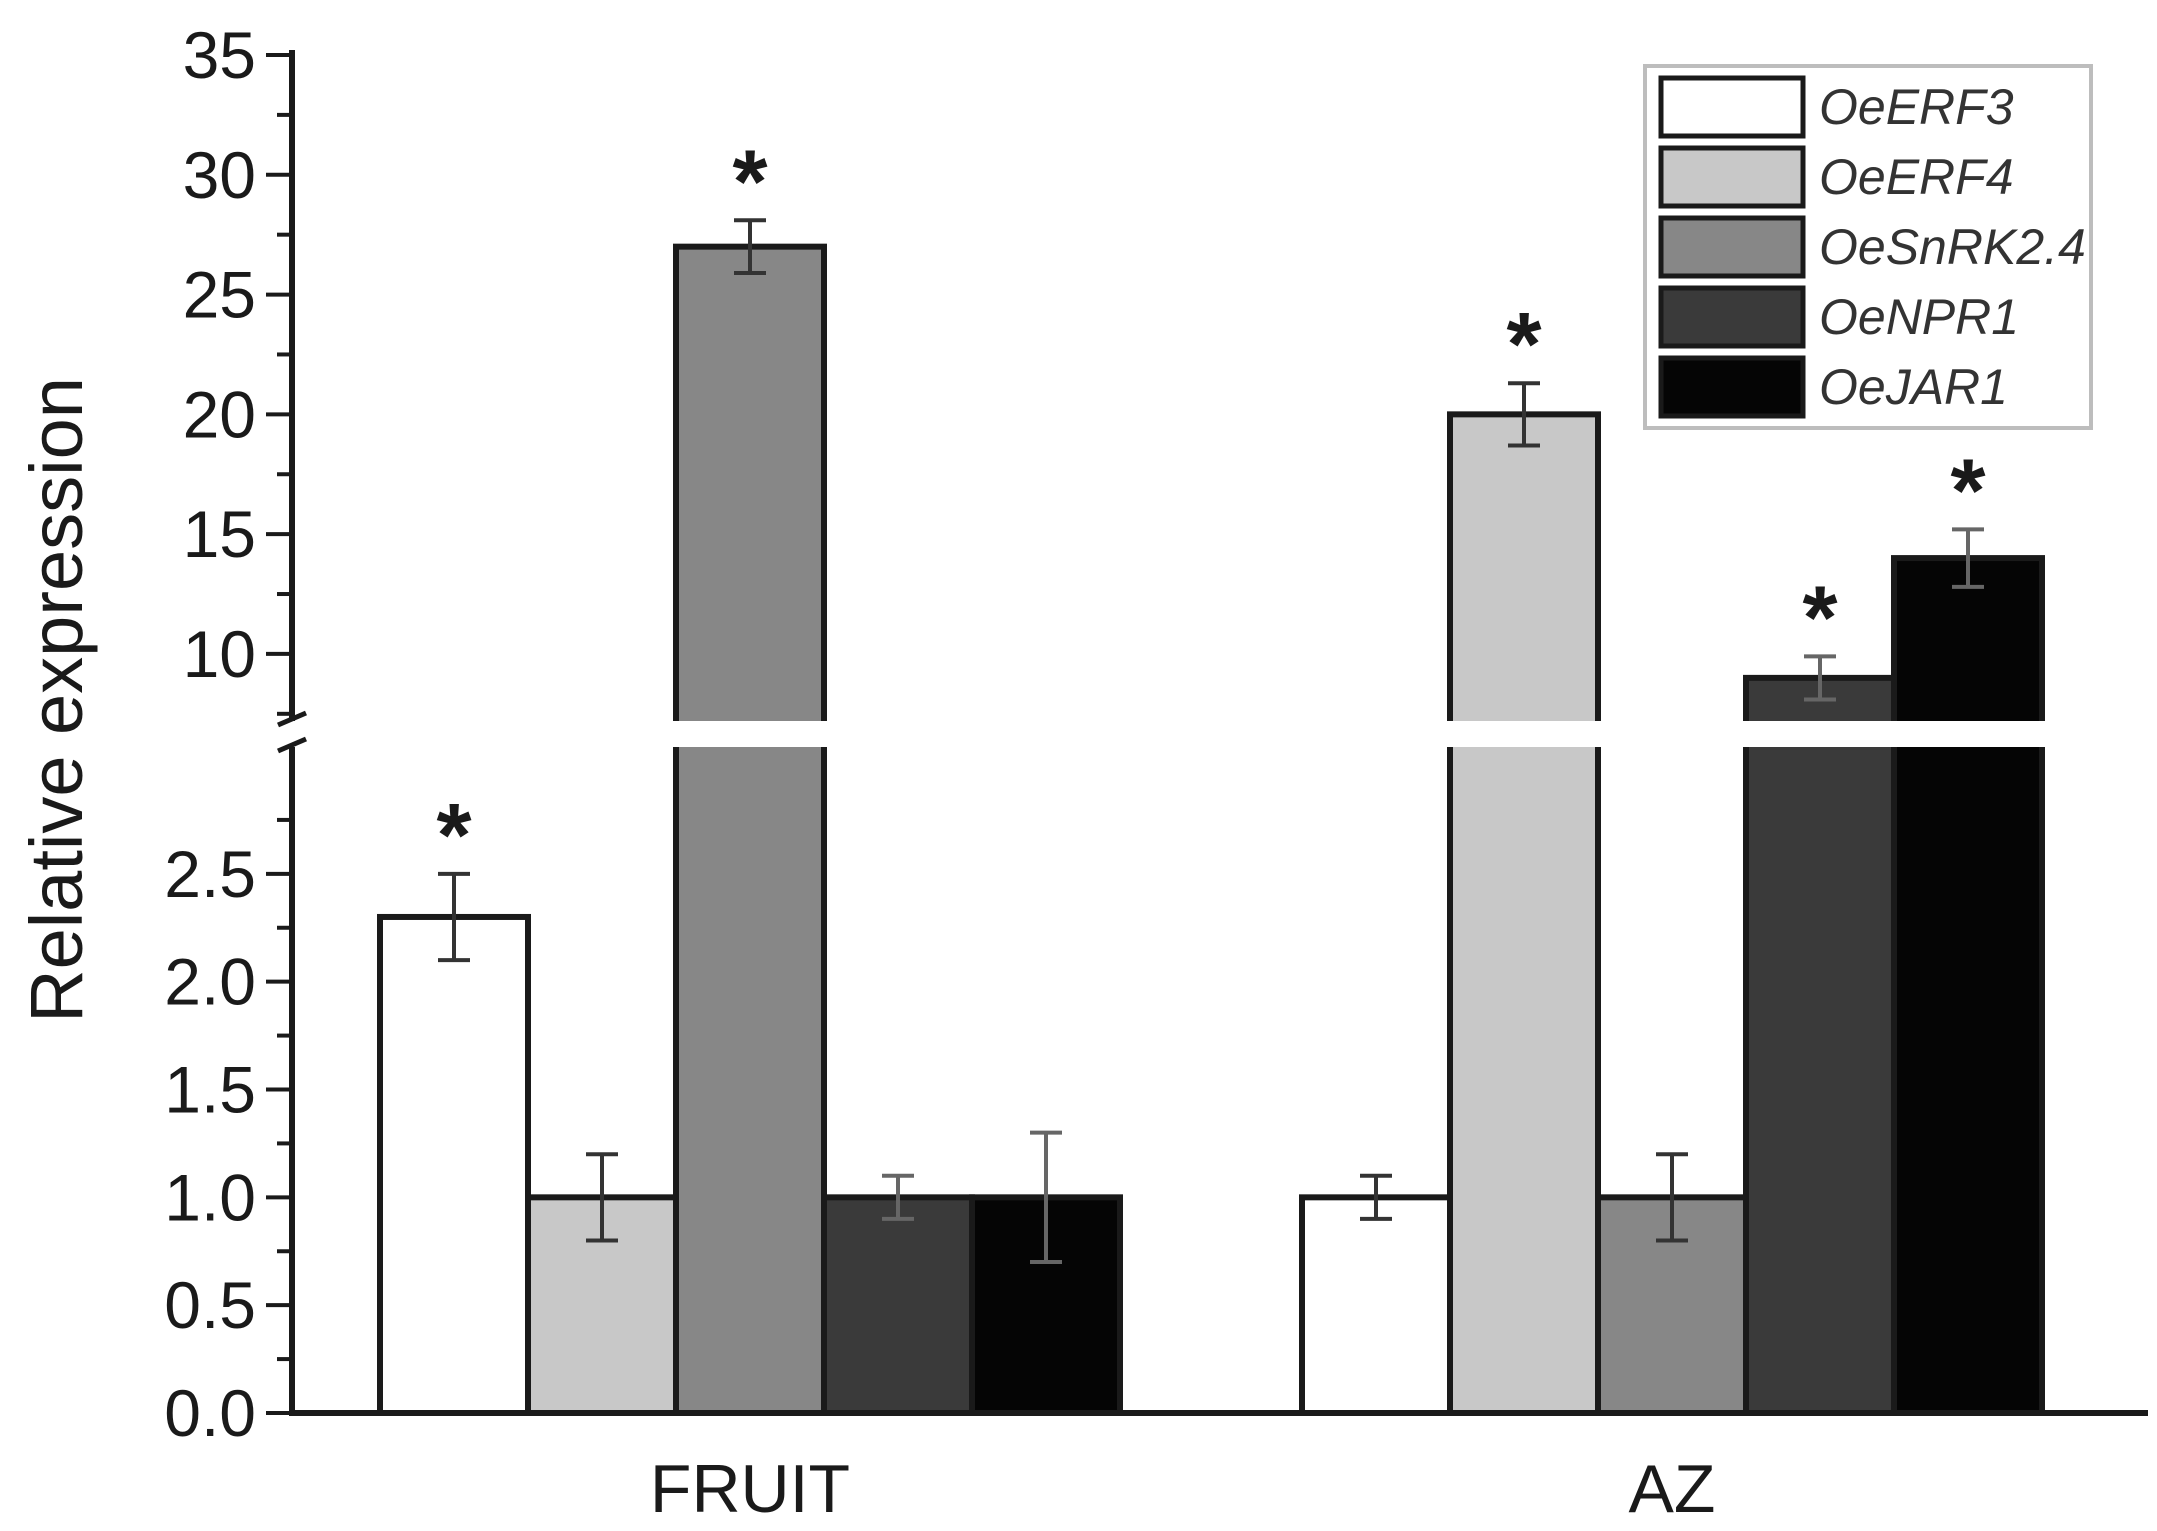 This screenshot has height=1531, width=2157. Describe the element at coordinates (219, 175) in the screenshot. I see `y-tick-label: 30` at that location.